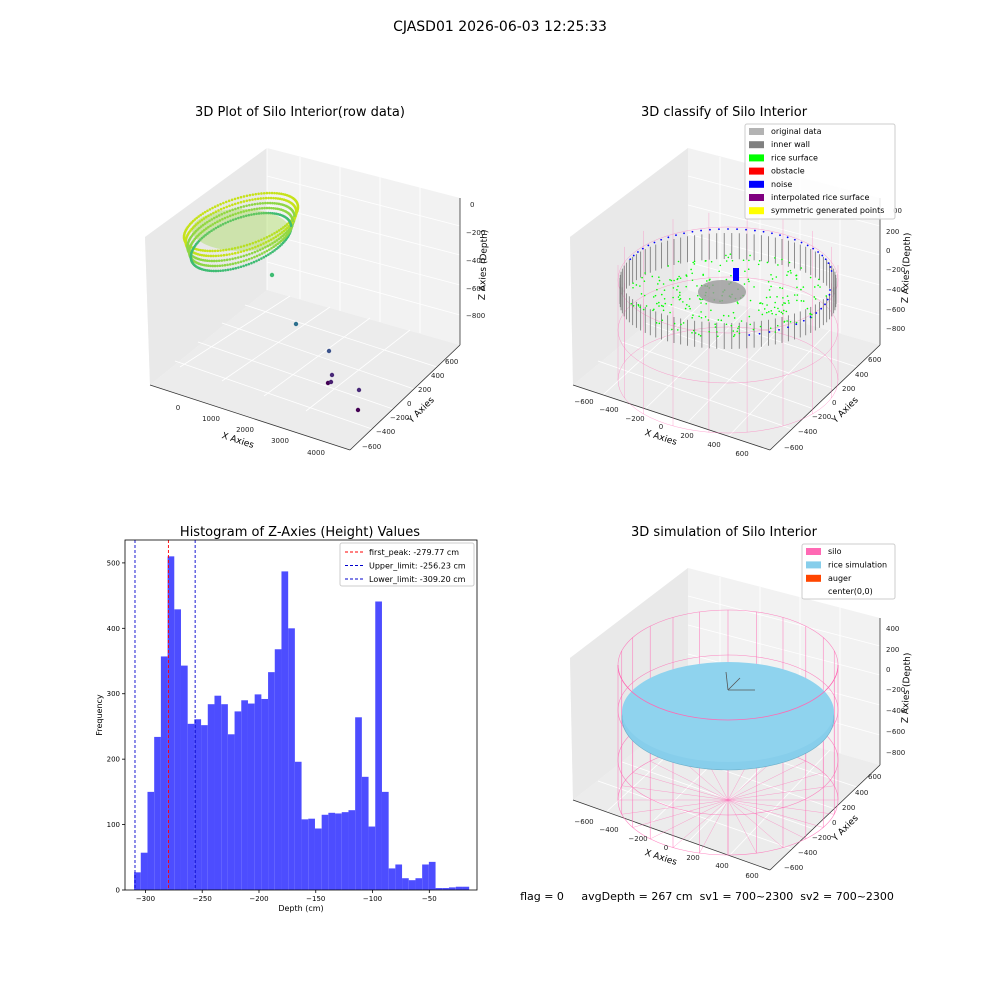 The width and height of the screenshot is (1000, 1000). What do you see at coordinates (608, 410) in the screenshot?
I see `classify-xtick-1: −400` at bounding box center [608, 410].